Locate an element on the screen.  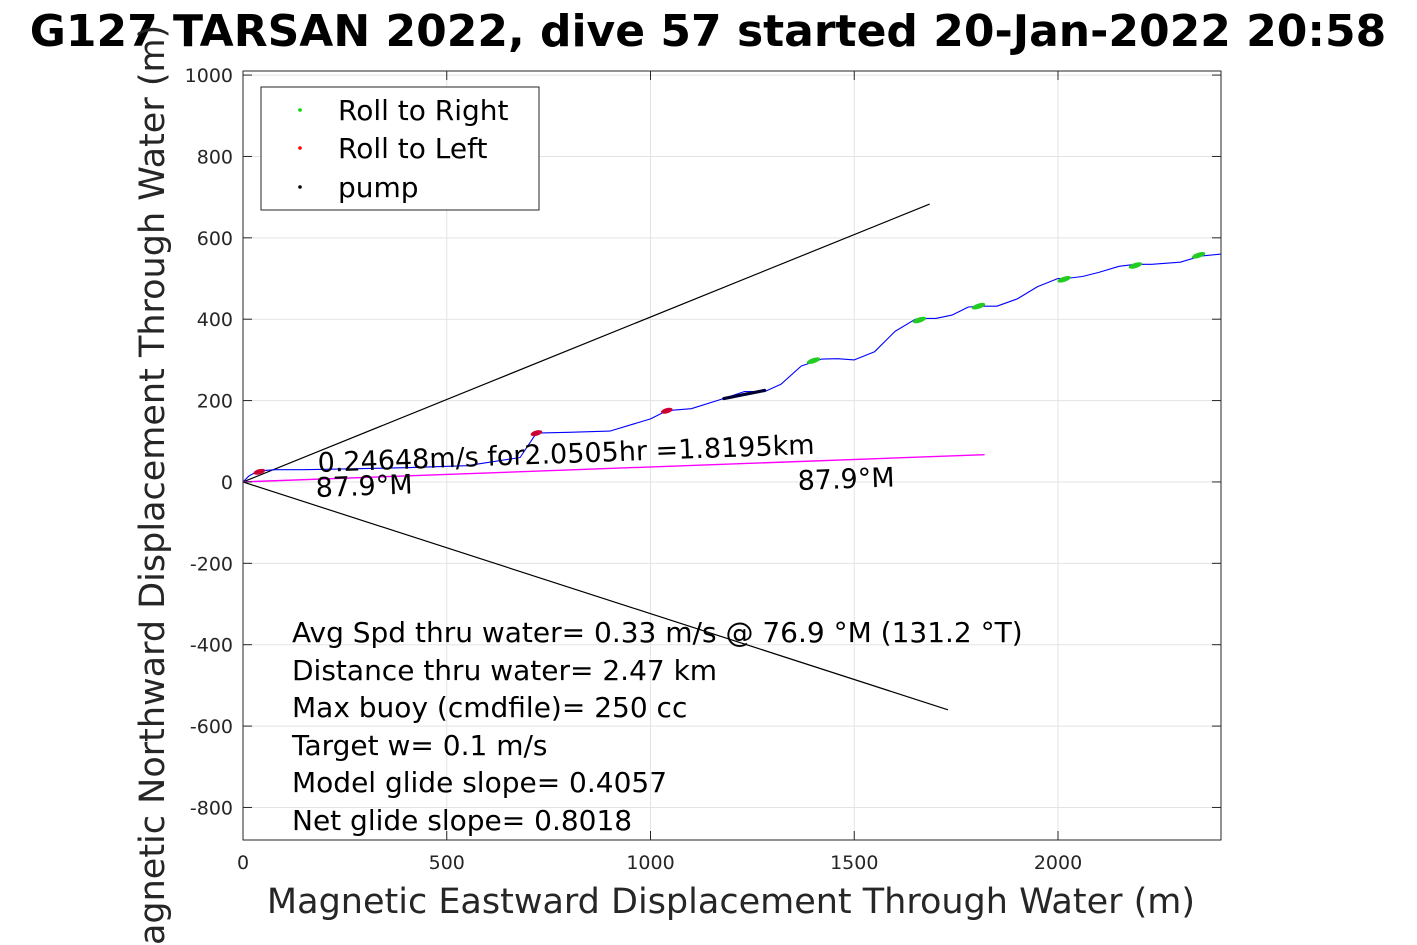
legend-box is located at coordinates (400, 148).